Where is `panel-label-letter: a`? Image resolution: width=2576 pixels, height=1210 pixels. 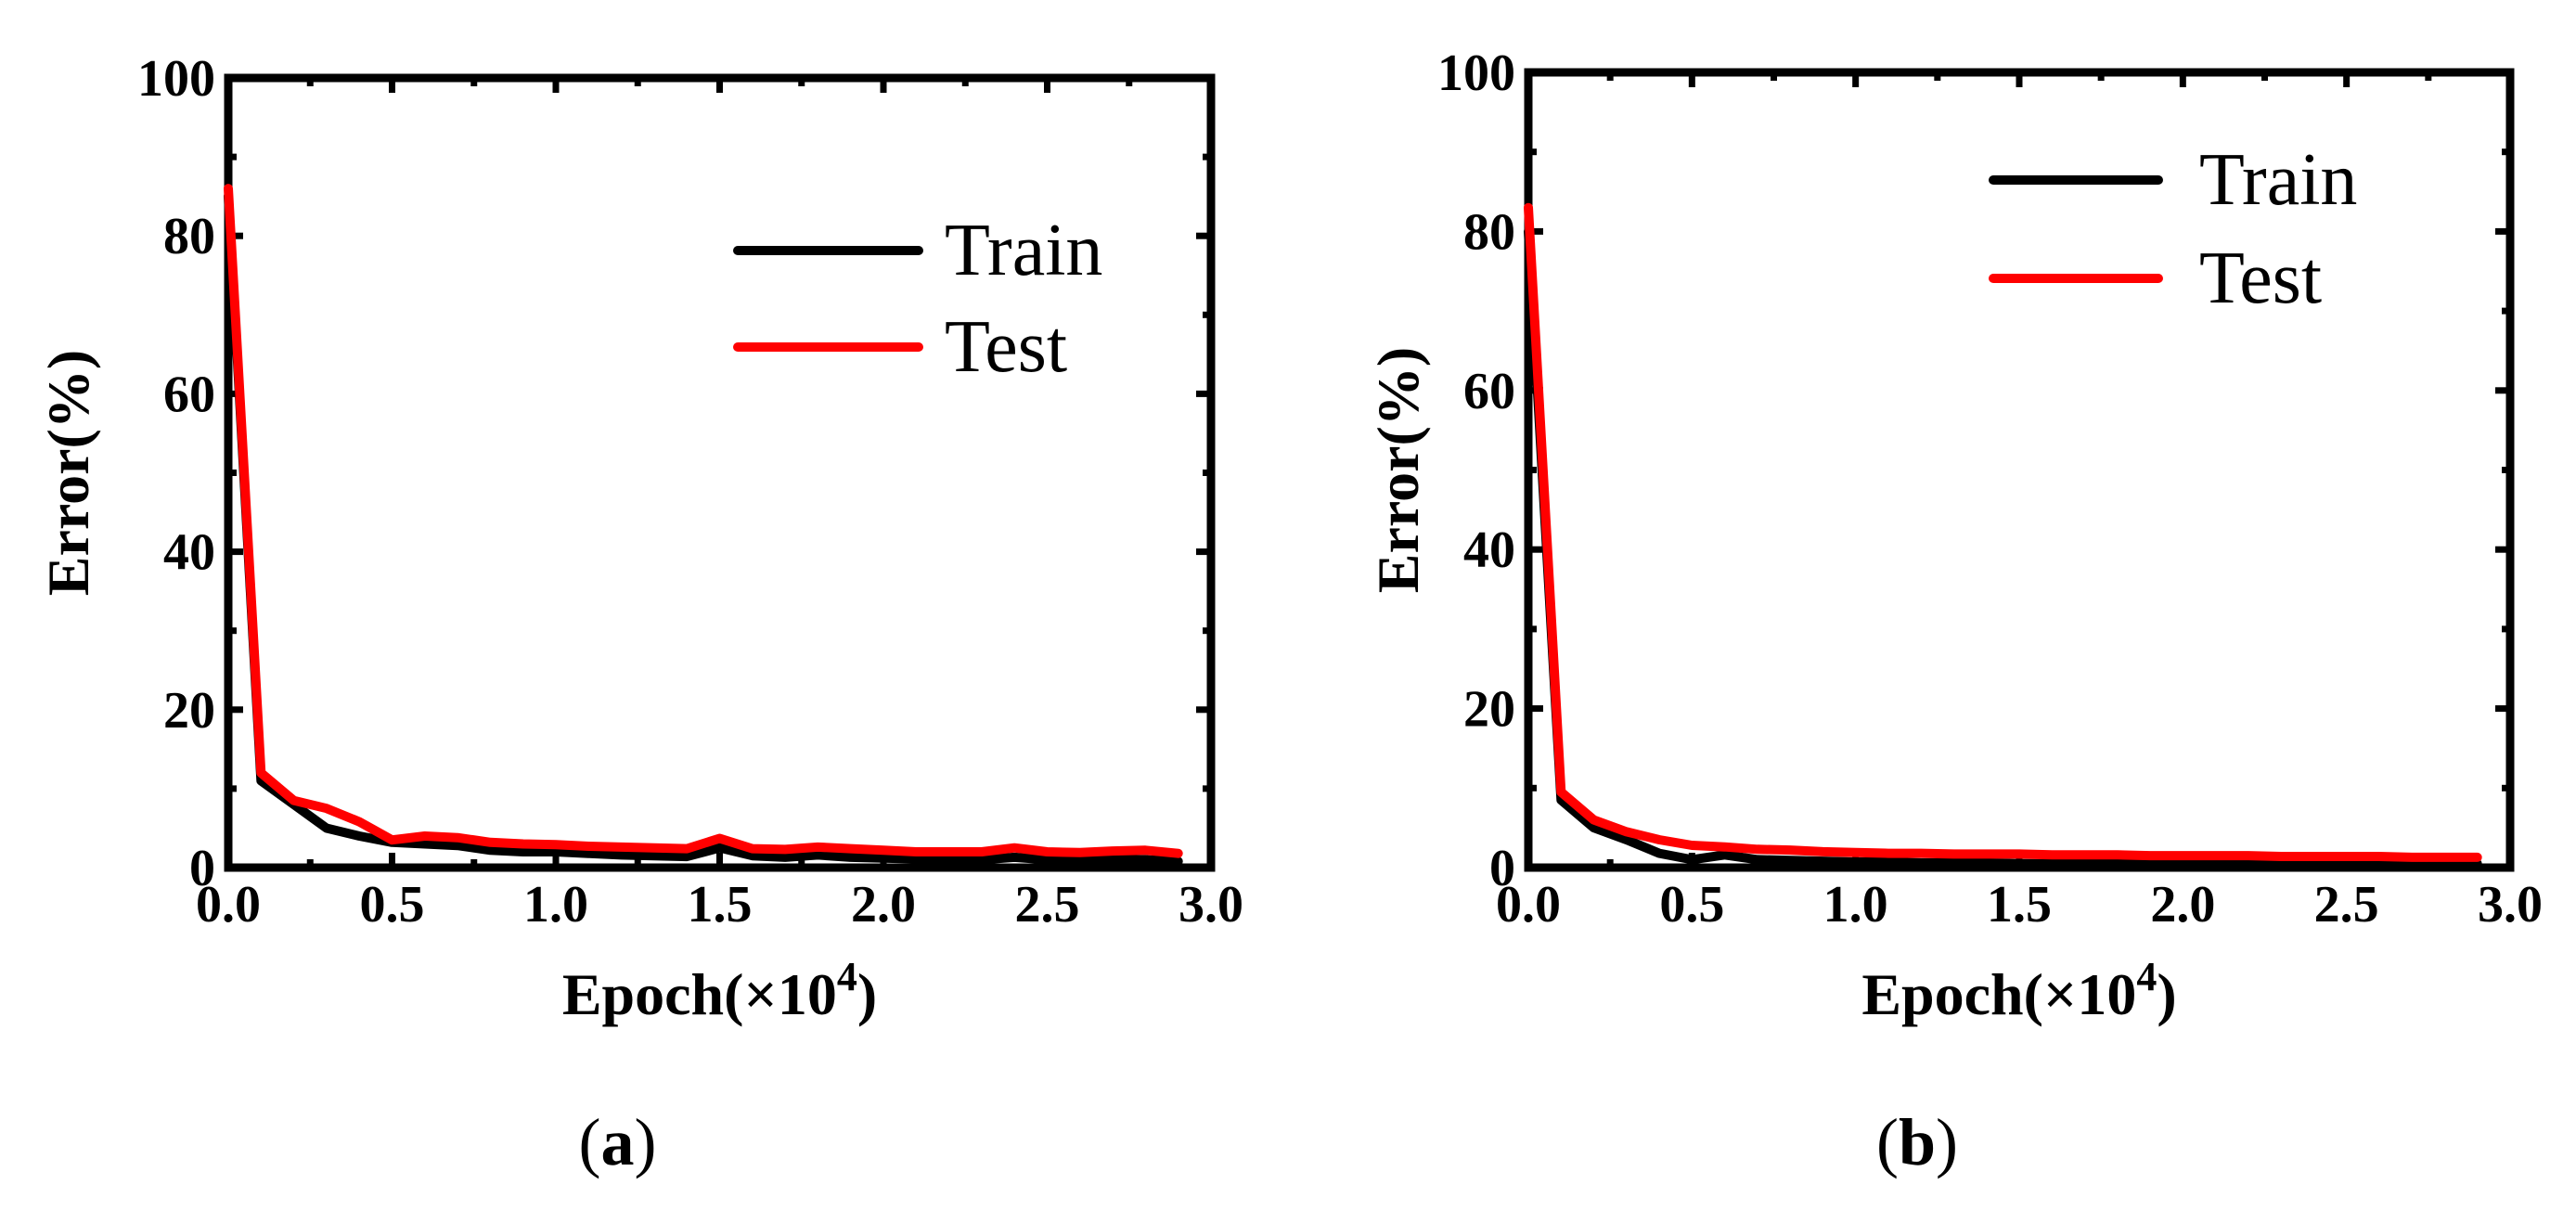
panel-label-letter: a is located at coordinates (618, 1142).